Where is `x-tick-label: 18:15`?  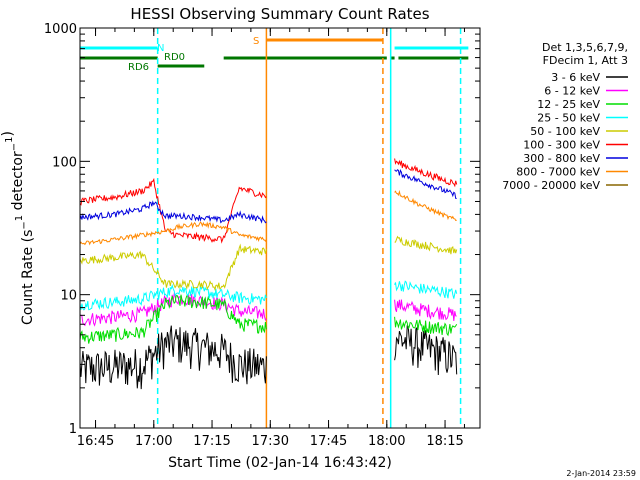
x-tick-label: 18:15 is located at coordinates (444, 441).